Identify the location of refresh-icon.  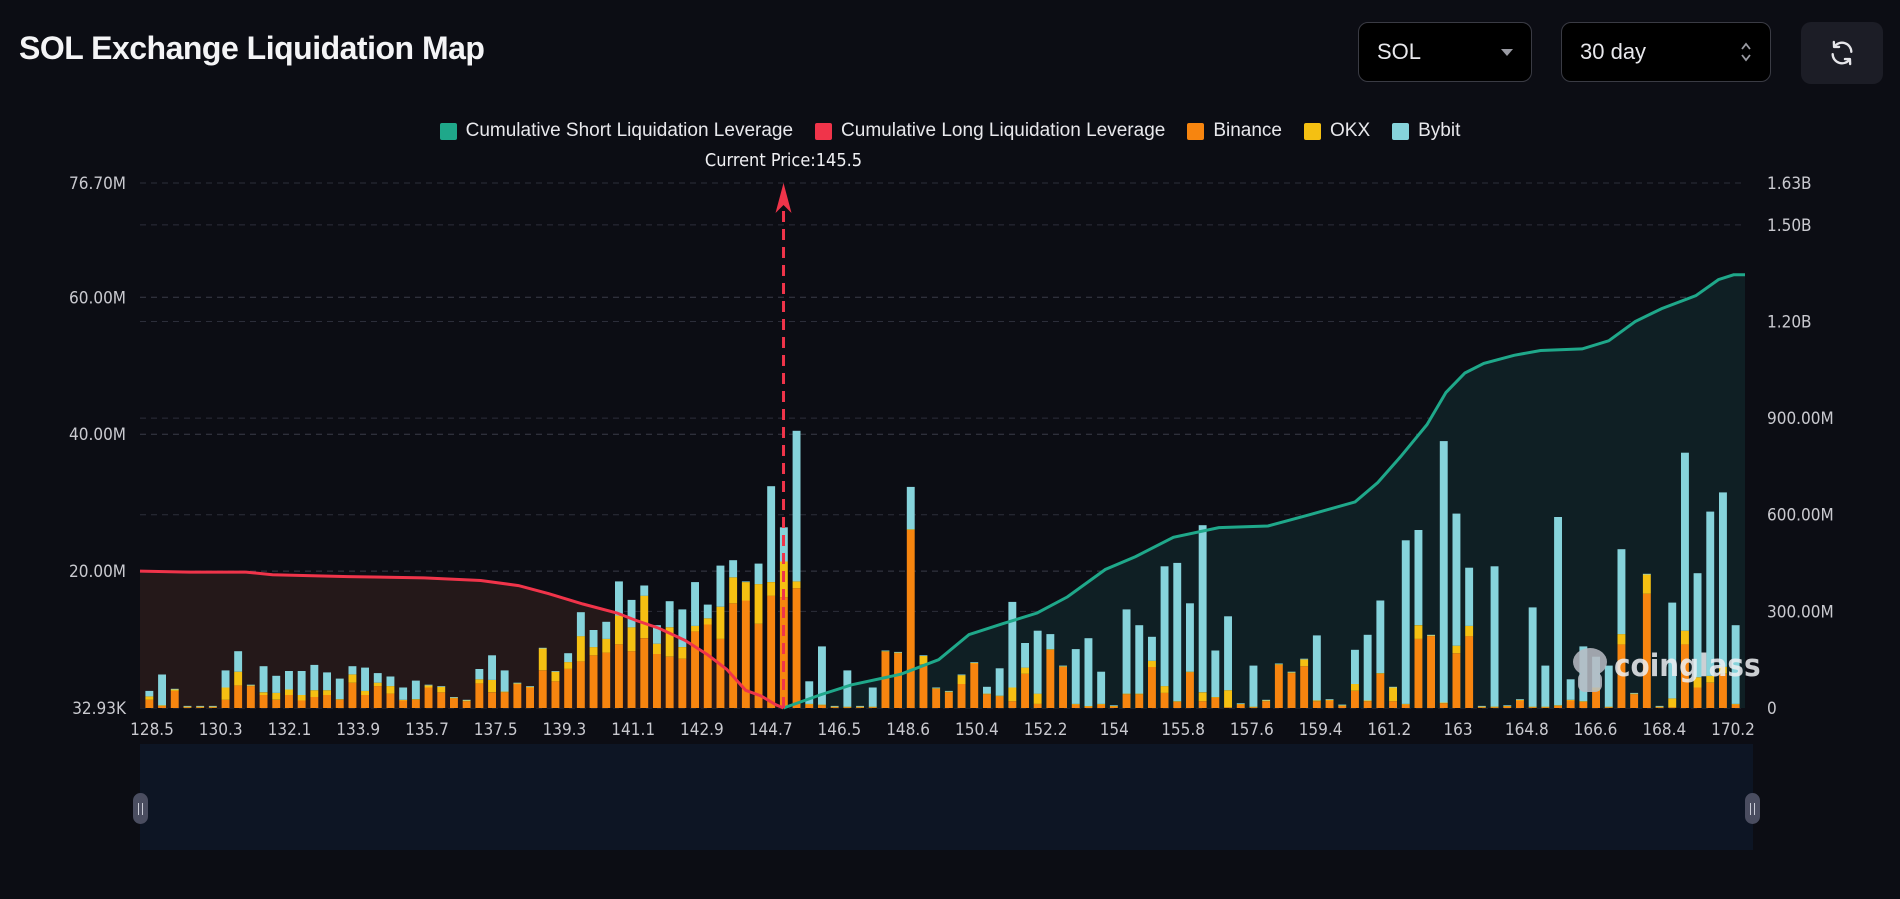
(1842, 53).